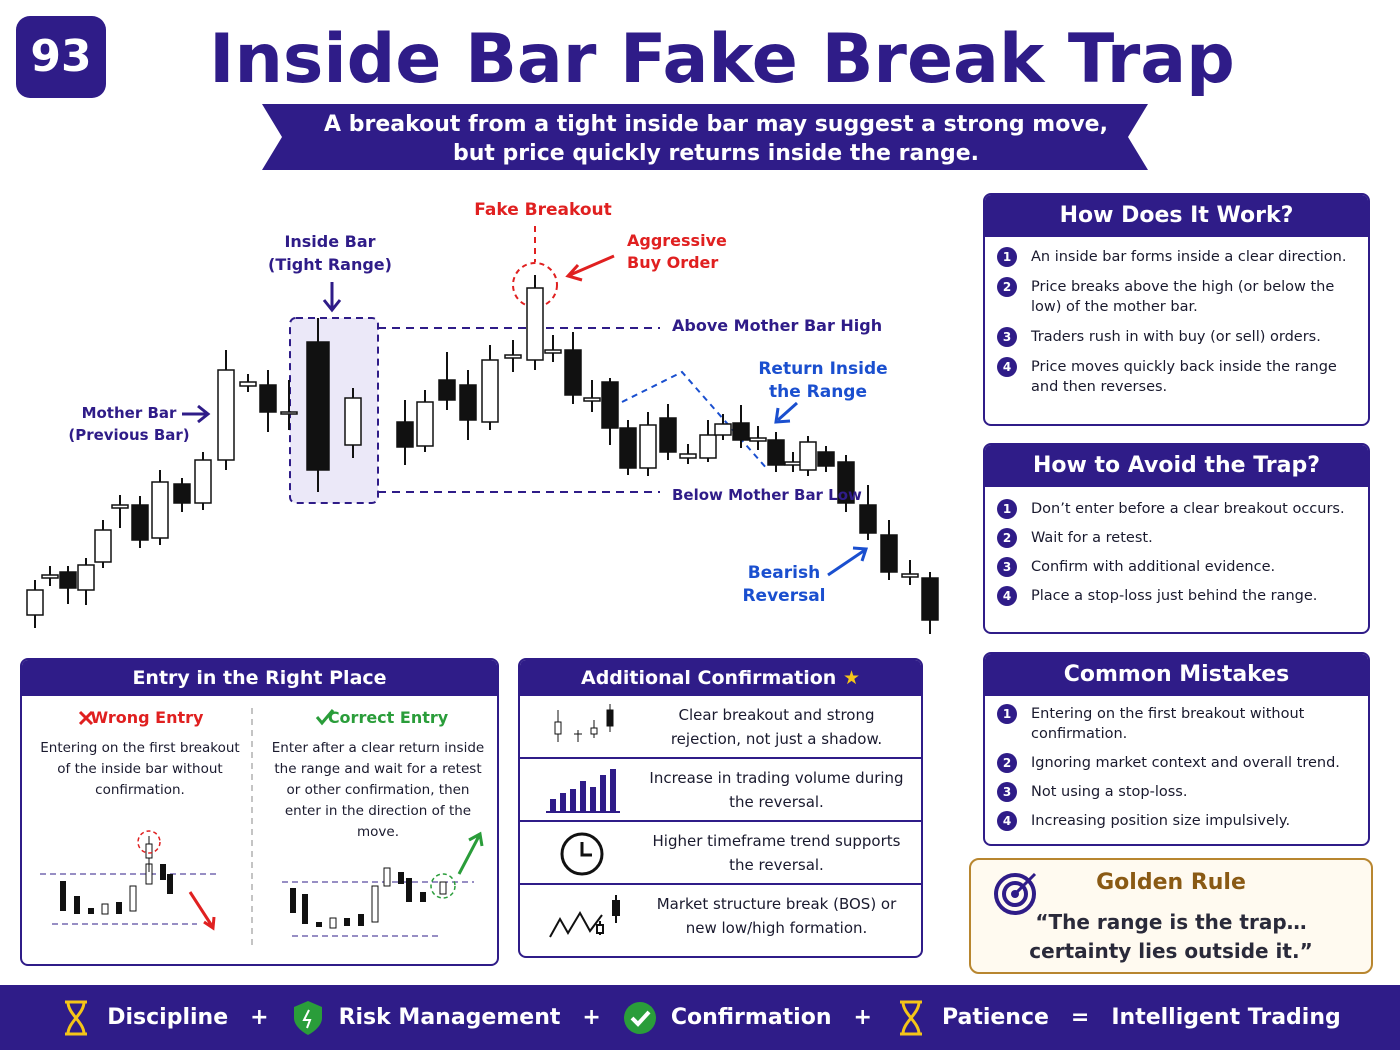  I want to click on panel-title: How to Avoid the Trap?, so click(1176, 466).